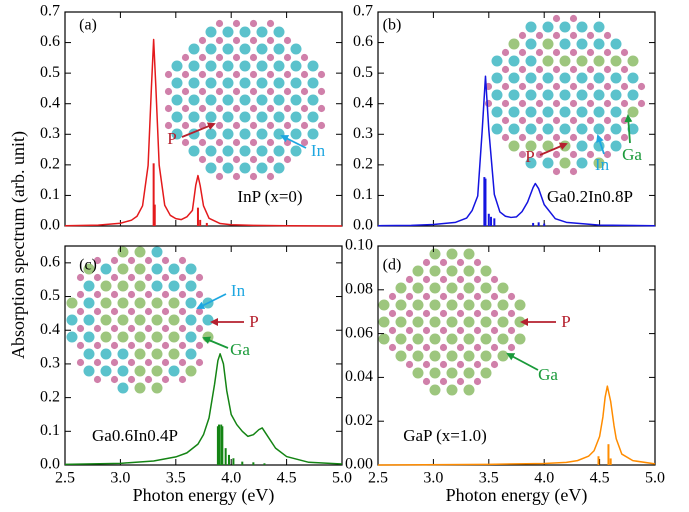 The height and width of the screenshot is (512, 689). I want to click on x-tick-label: 3.0, so click(433, 478).